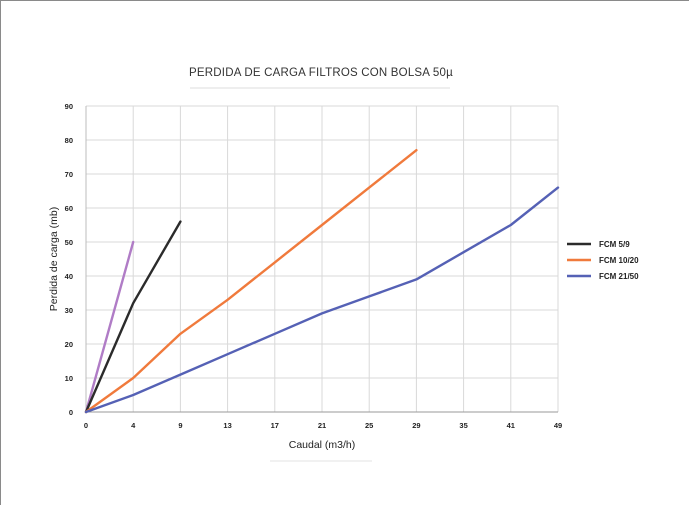  I want to click on y-tick-label: 30, so click(69, 310).